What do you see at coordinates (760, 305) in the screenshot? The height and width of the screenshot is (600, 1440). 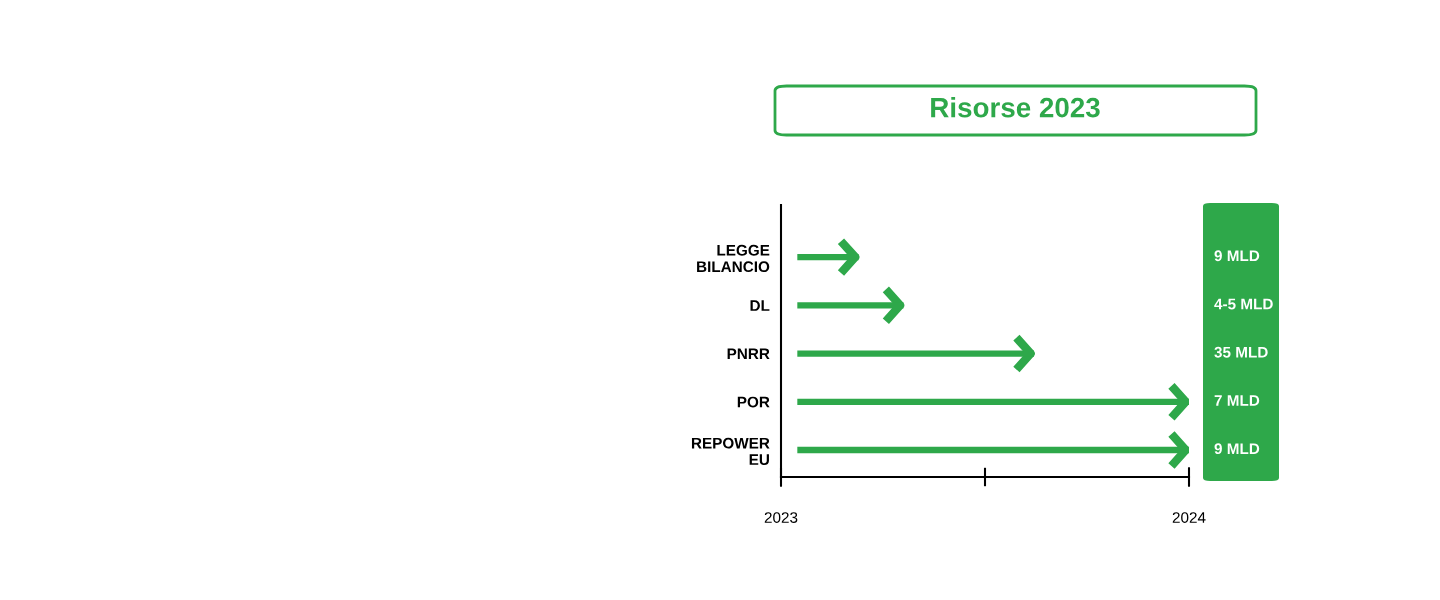 I see `y-tick-label: DL` at bounding box center [760, 305].